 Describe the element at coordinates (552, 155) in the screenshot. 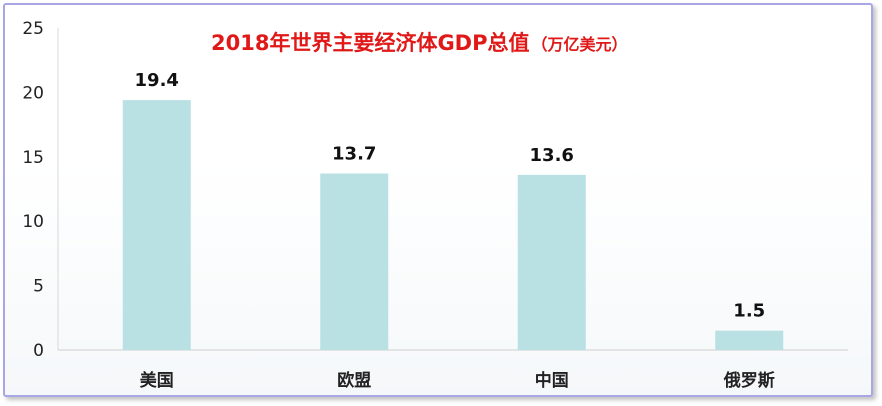

I see `data-label: 13.6` at that location.